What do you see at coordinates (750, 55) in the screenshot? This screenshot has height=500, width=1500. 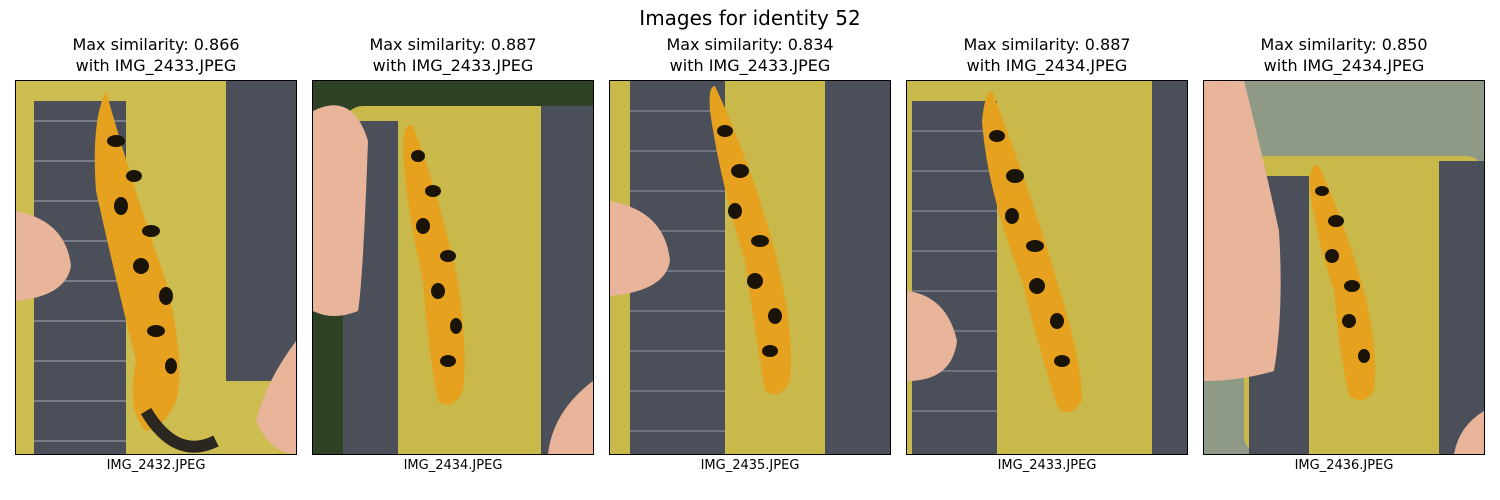 I see `panel-title: Max similarity: 0.834 with IMG_2433.JPEG` at bounding box center [750, 55].